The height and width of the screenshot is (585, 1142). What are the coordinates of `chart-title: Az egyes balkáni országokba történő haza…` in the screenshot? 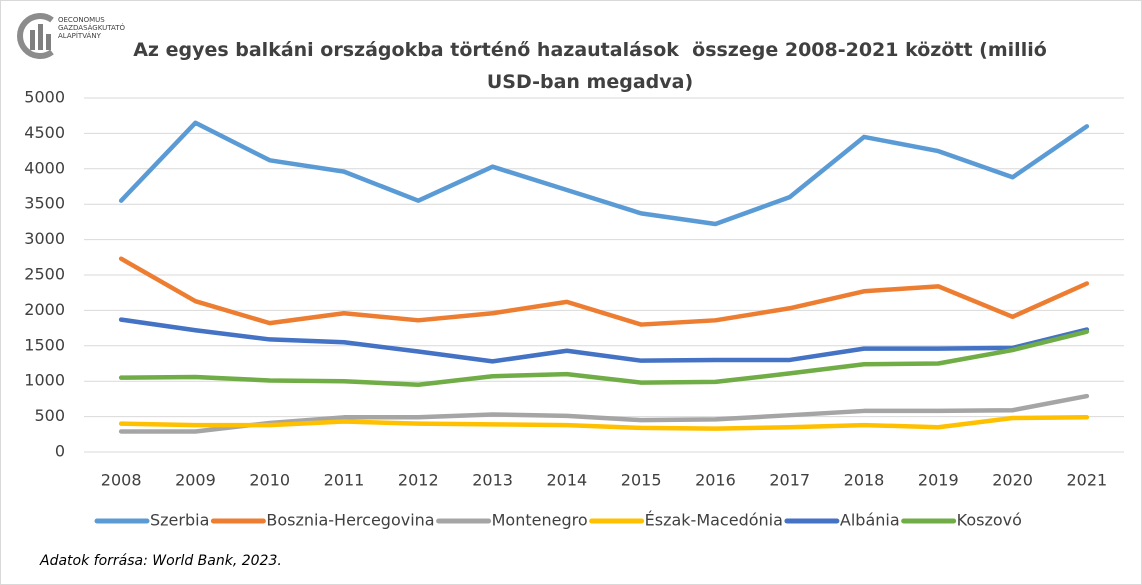 It's located at (593, 66).